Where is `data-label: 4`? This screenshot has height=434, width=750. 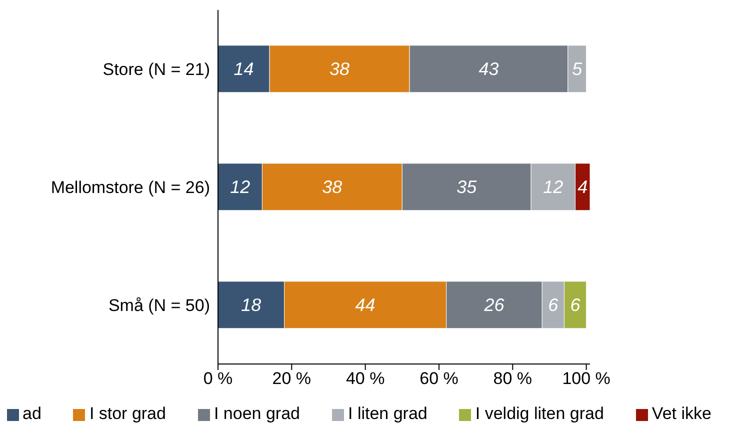
data-label: 4 is located at coordinates (583, 187).